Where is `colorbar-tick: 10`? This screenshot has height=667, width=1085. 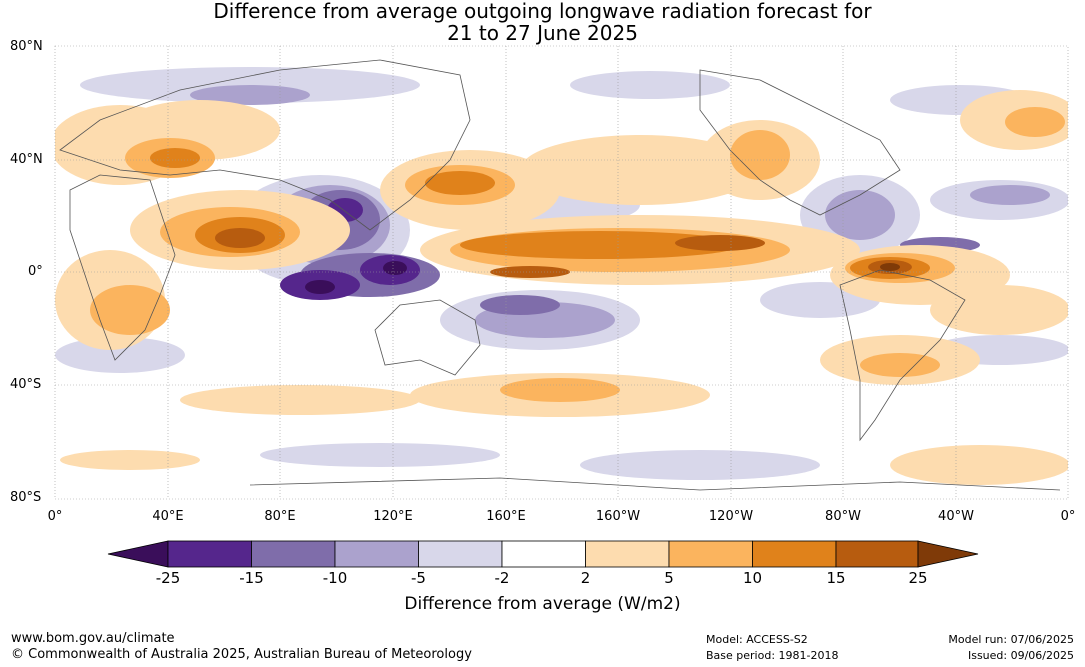
colorbar-tick: 10 is located at coordinates (752, 578).